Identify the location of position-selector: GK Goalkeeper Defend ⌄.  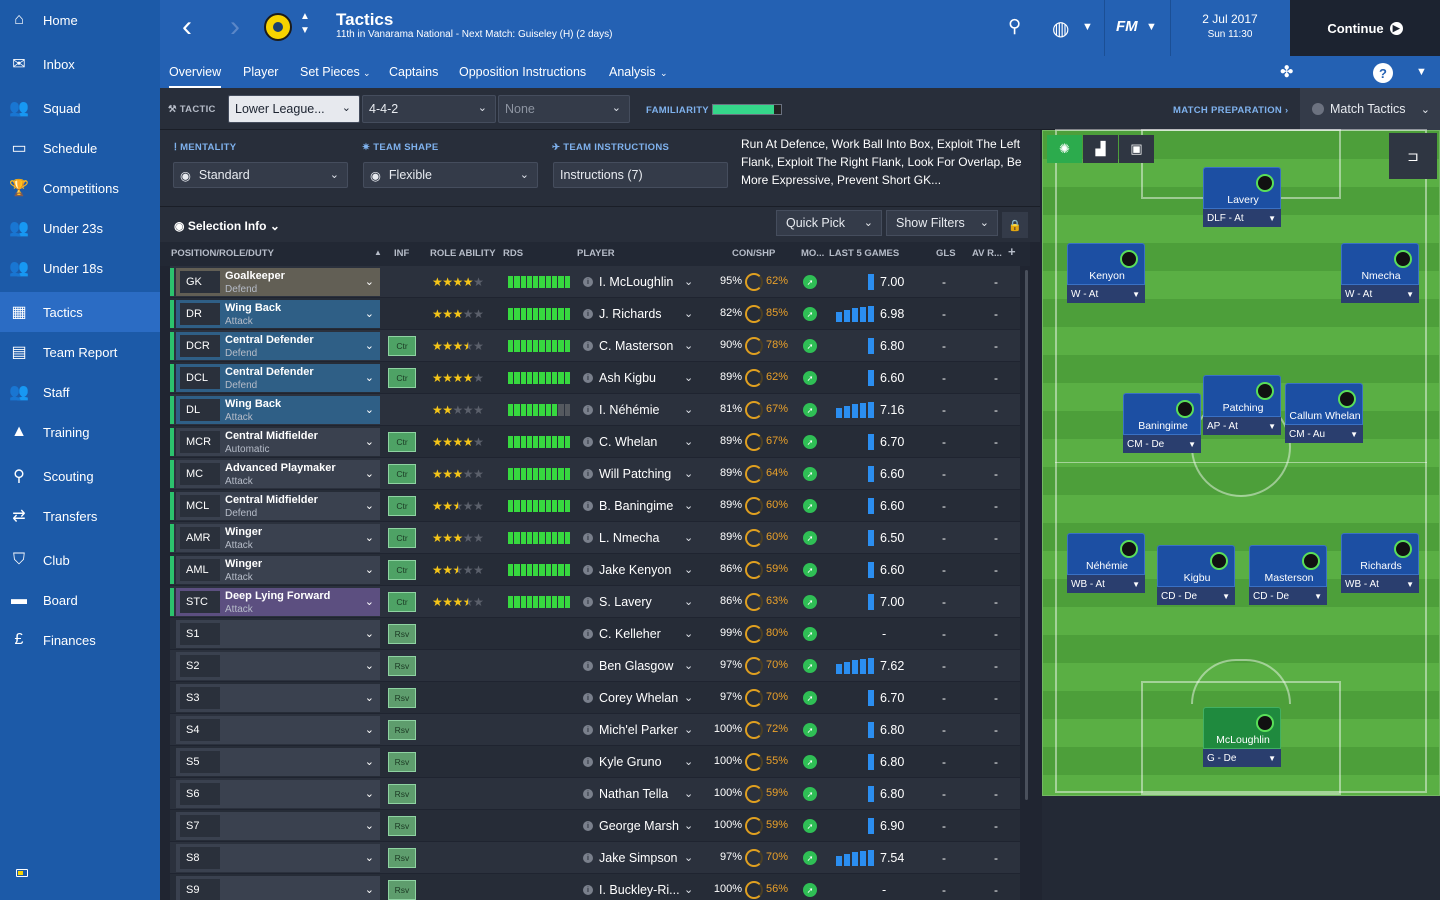
(278, 282).